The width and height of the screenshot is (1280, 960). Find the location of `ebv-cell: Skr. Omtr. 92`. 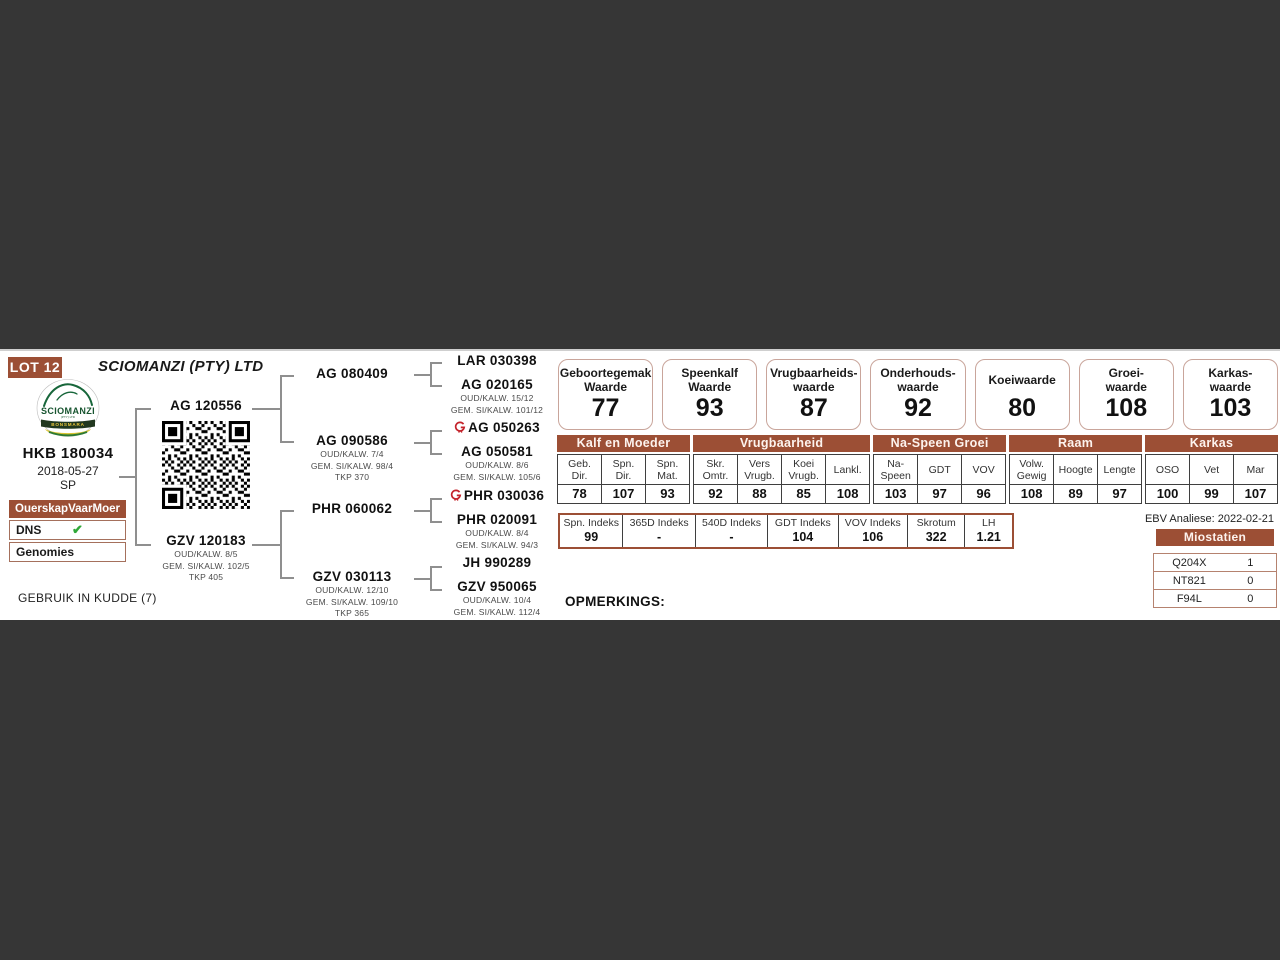

ebv-cell: Skr. Omtr. 92 is located at coordinates (715, 479).